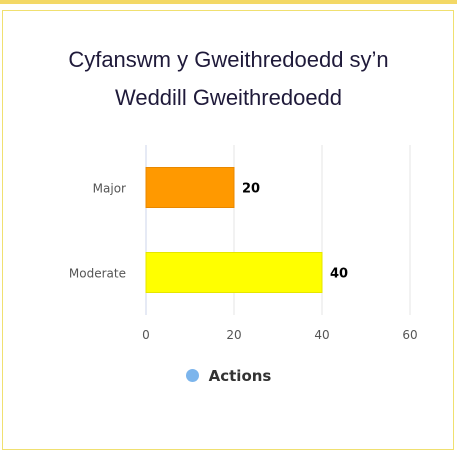 The width and height of the screenshot is (457, 450). I want to click on data-label-moderate: 40, so click(339, 274).